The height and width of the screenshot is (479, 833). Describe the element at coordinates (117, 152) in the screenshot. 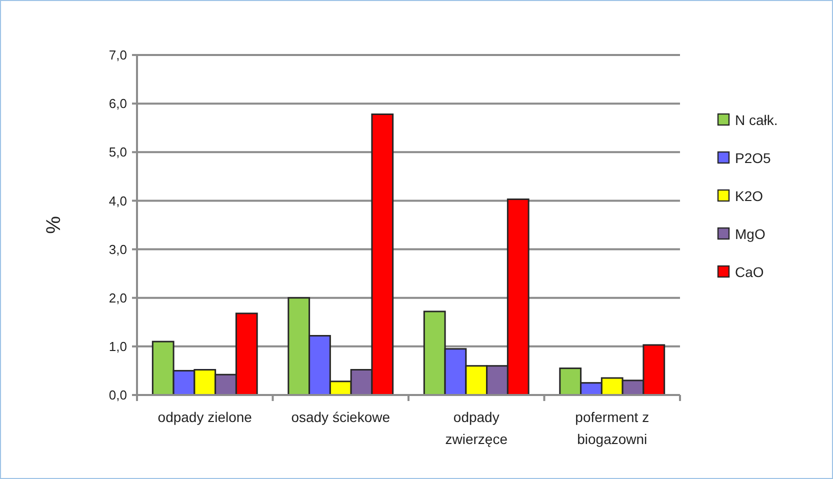

I see `y-tick-label: 5,0` at that location.